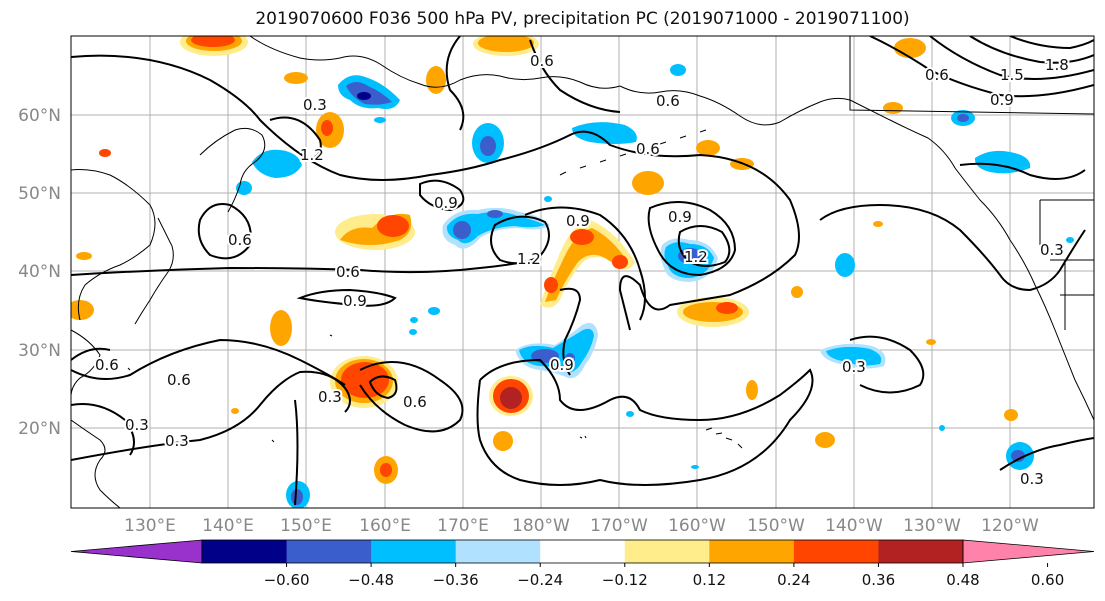 The height and width of the screenshot is (601, 1105). I want to click on canada-border, so click(971, 75).